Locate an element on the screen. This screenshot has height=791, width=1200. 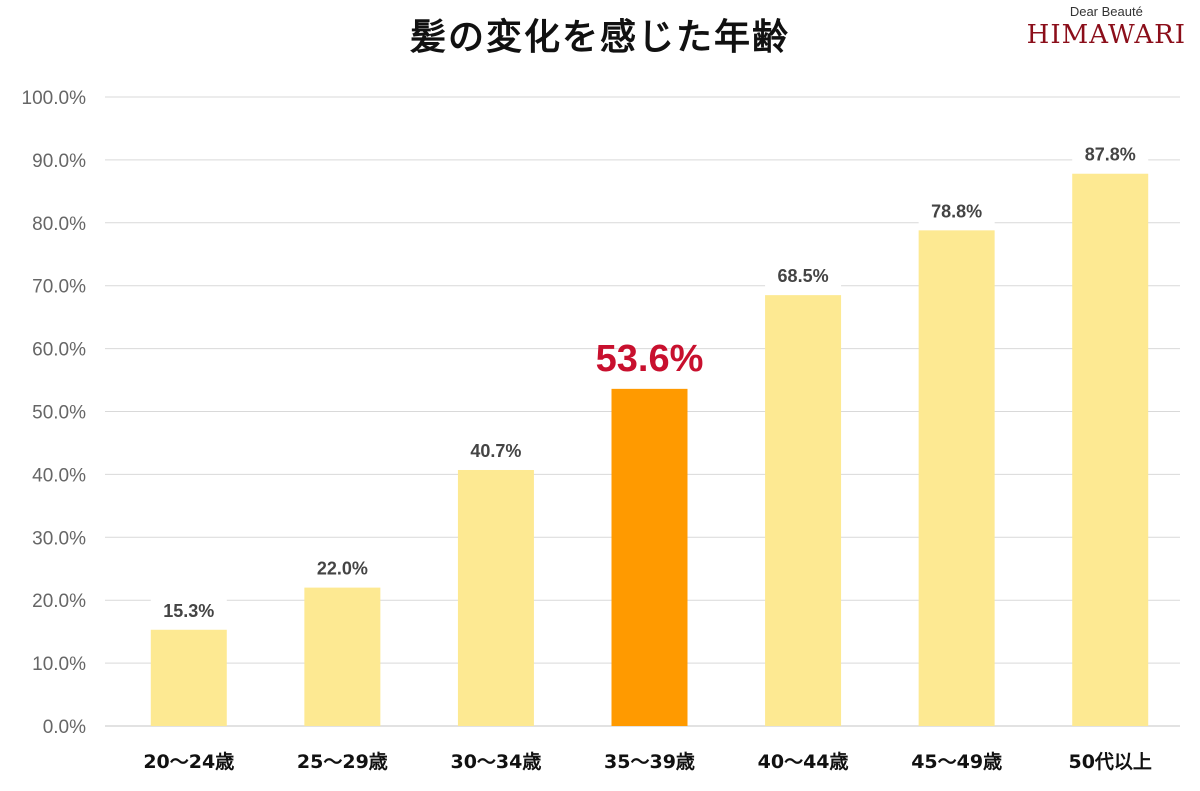
data-label: 87.8% is located at coordinates (1110, 155).